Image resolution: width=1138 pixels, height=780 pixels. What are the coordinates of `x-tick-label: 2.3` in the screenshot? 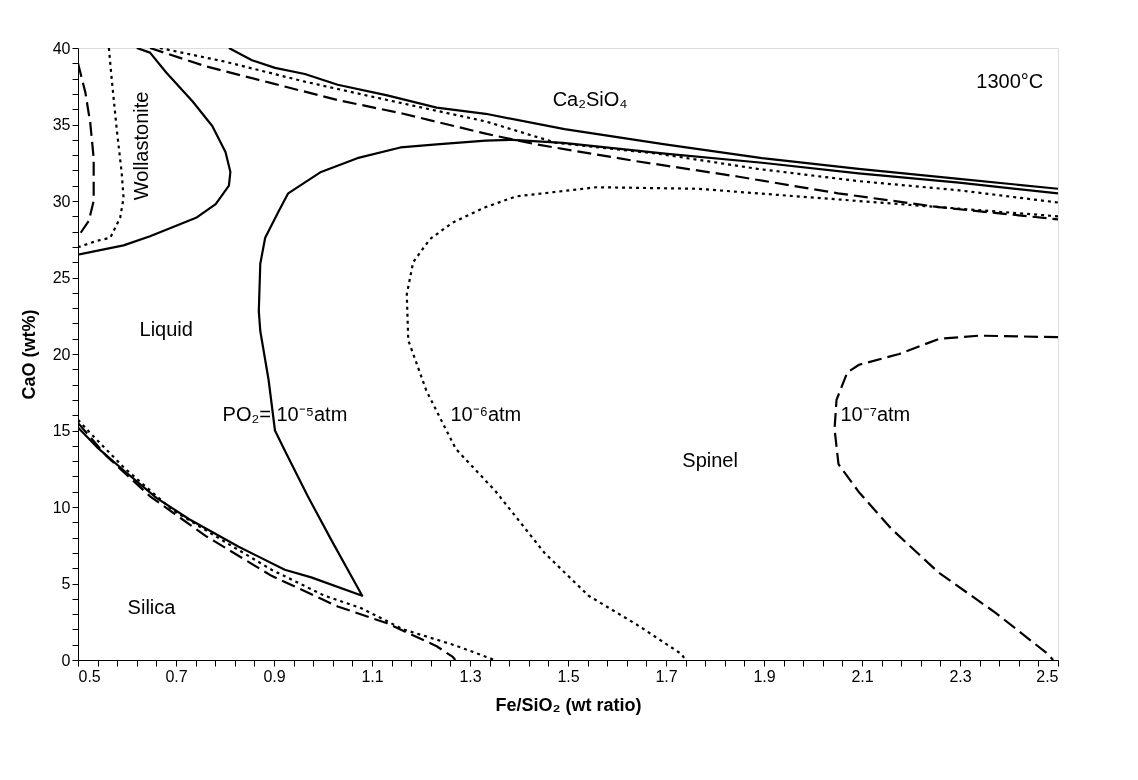 It's located at (960, 676).